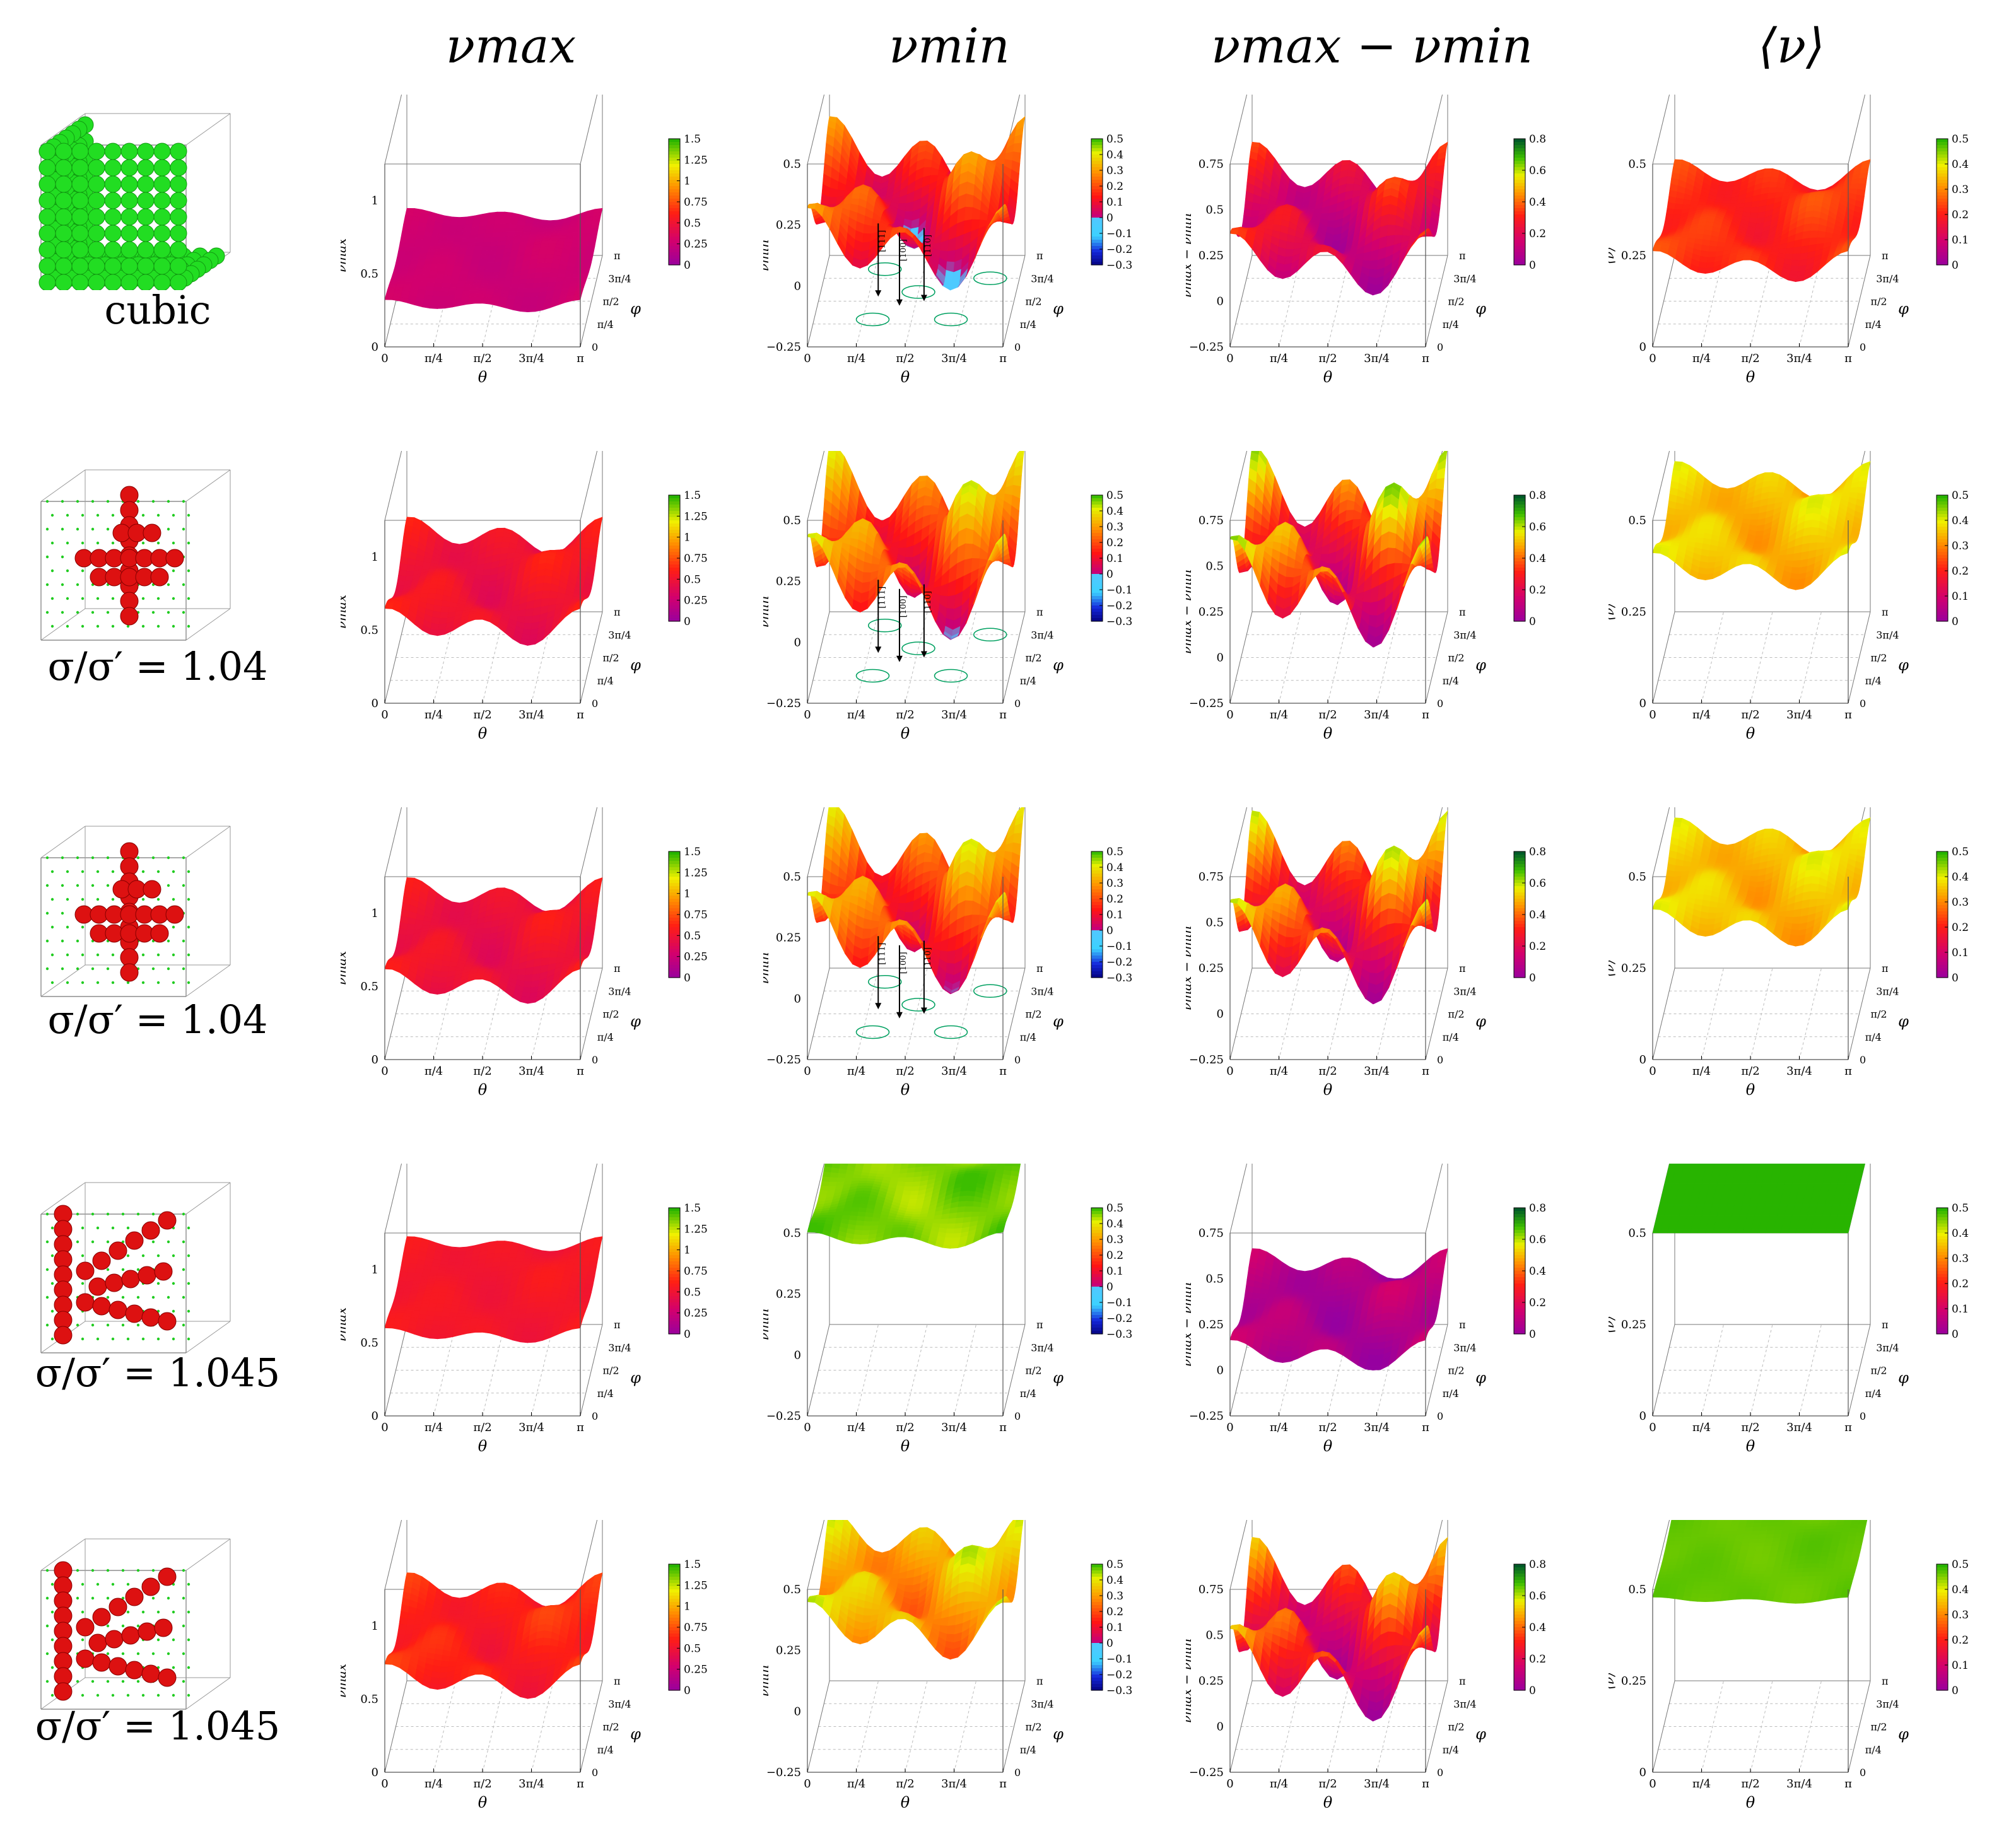  What do you see at coordinates (1873, 324) in the screenshot?
I see `phi-tick-label: π/4` at bounding box center [1873, 324].